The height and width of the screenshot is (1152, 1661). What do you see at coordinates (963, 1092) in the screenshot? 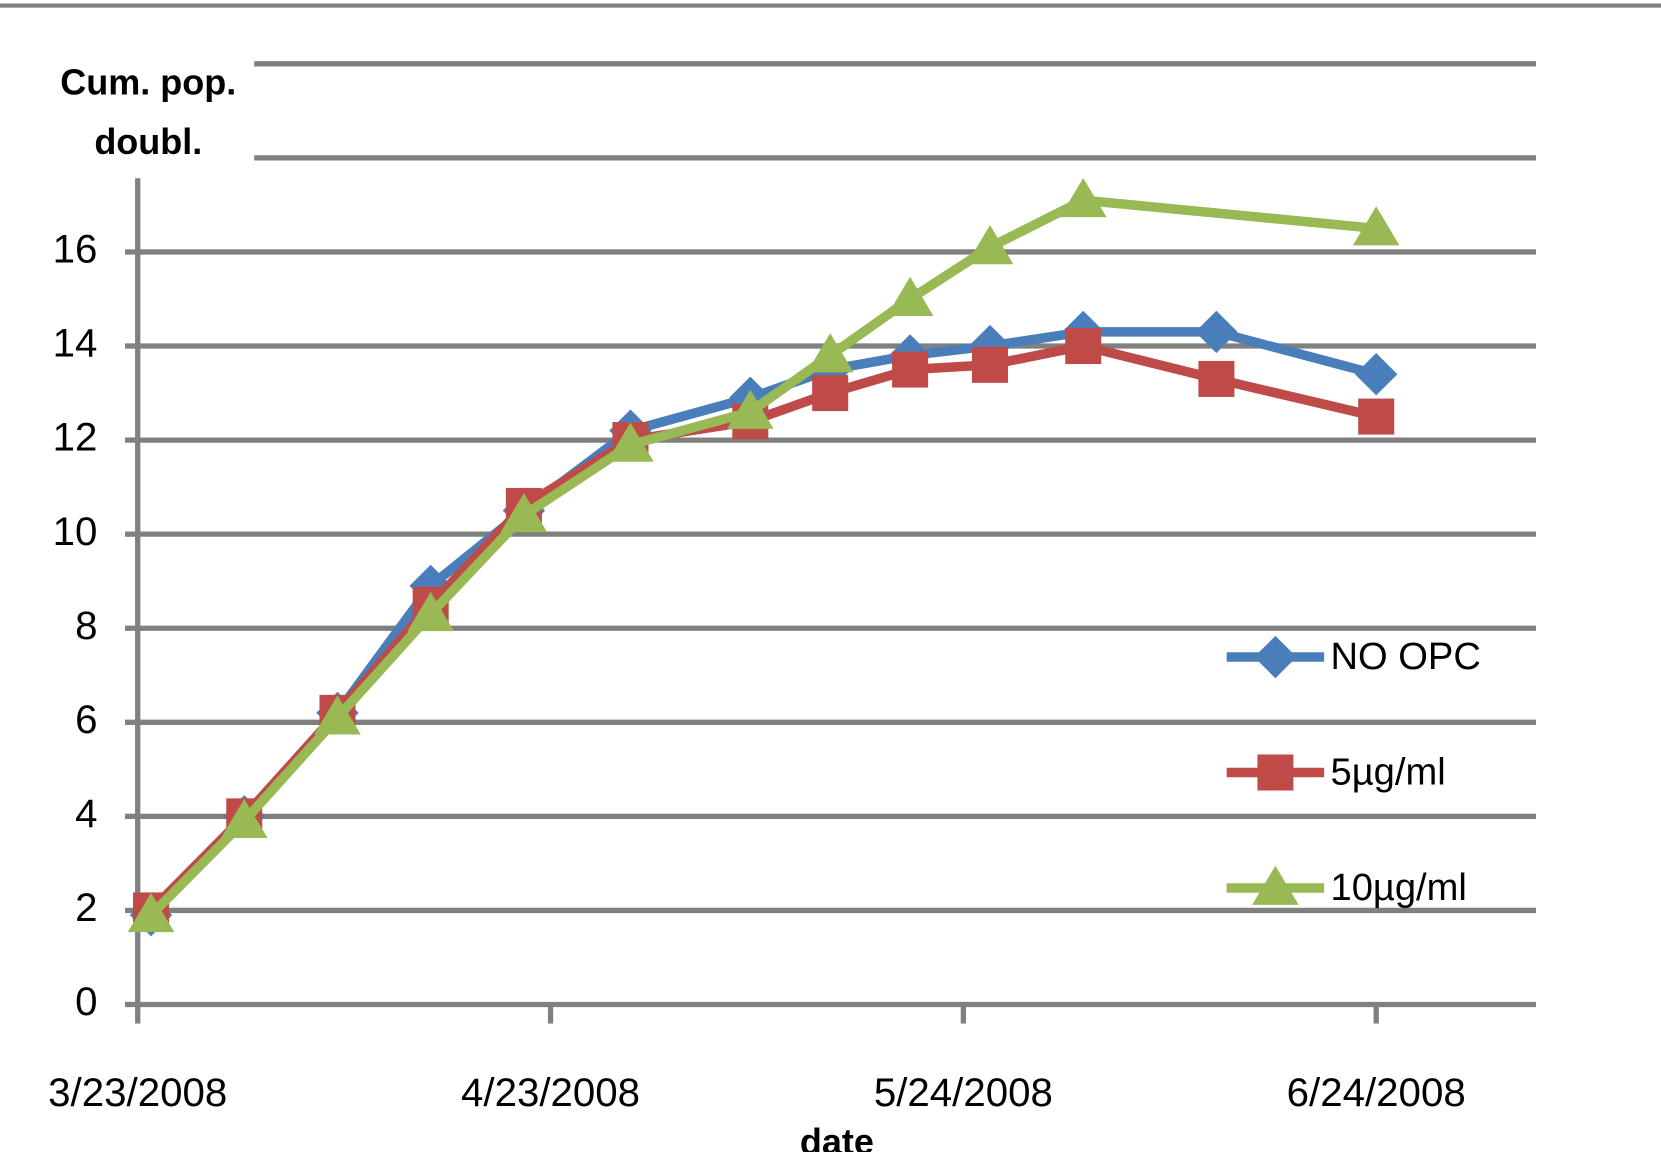
I see `x-tick-label: 5/24/2008` at bounding box center [963, 1092].